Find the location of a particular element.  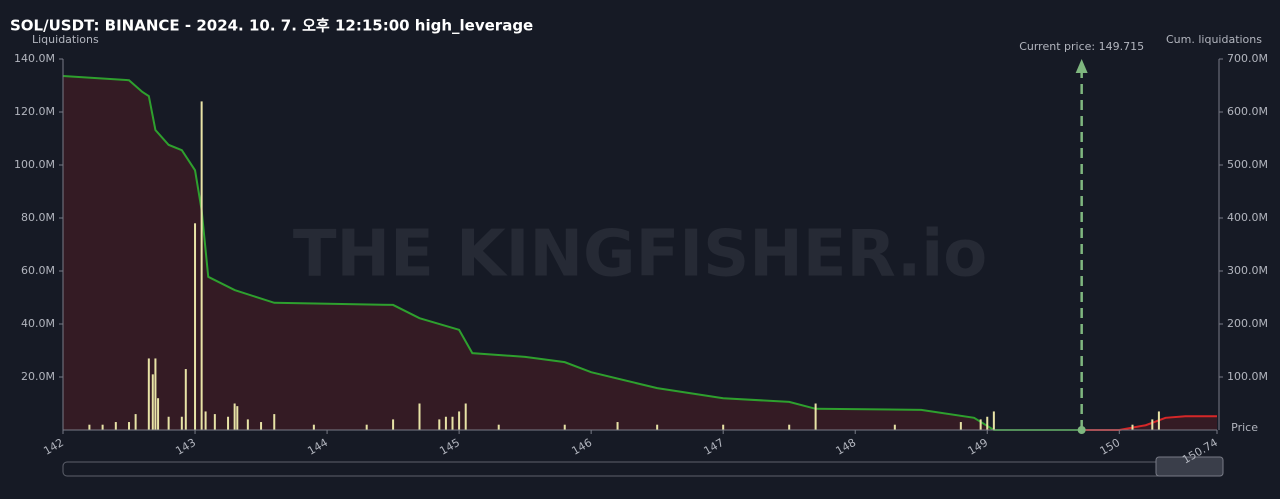

y2-tick-label: 200.0M is located at coordinates (1247, 323).